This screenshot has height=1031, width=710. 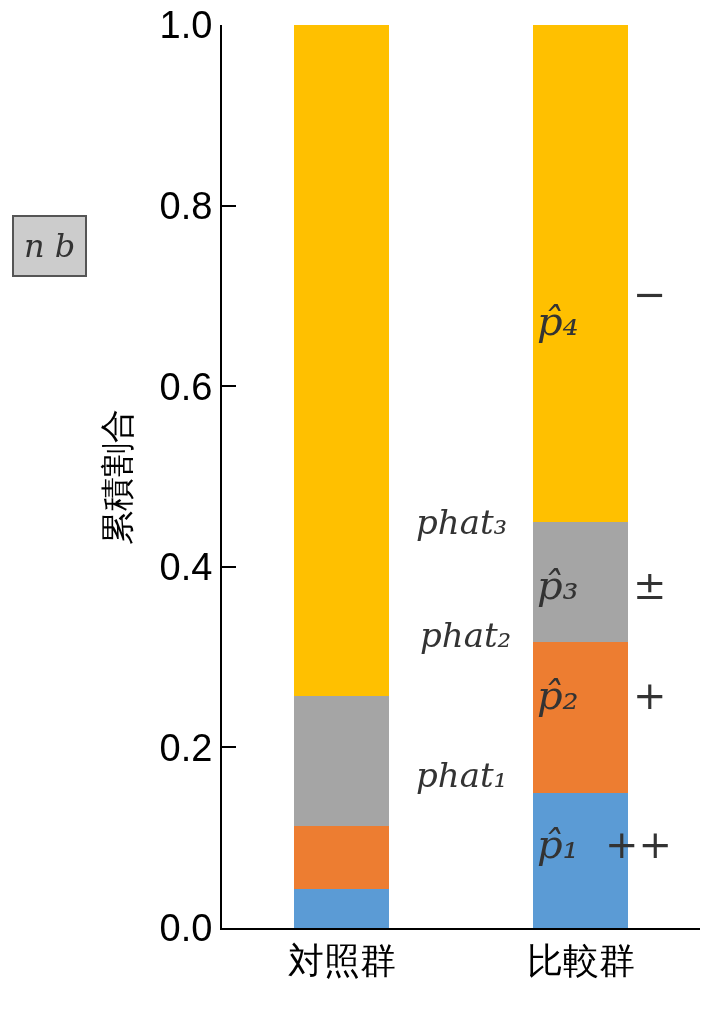 What do you see at coordinates (580, 961) in the screenshot?
I see `x-tick-label: 比較群` at bounding box center [580, 961].